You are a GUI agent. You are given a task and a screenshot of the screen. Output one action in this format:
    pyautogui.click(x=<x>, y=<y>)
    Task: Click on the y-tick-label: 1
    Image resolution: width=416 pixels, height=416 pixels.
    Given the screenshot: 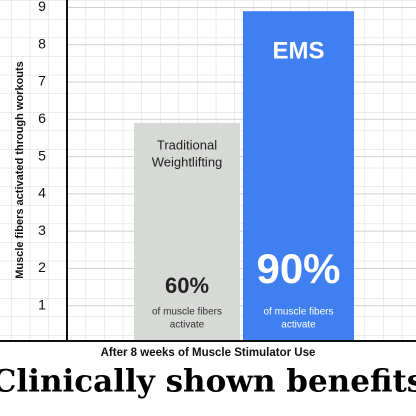 What is the action you would take?
    pyautogui.click(x=42, y=304)
    